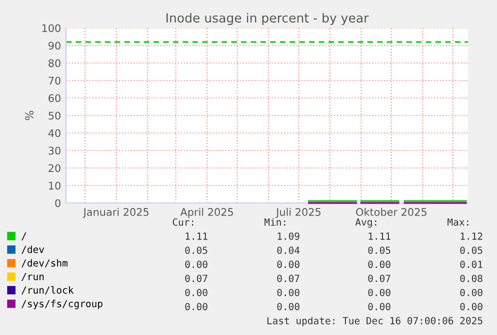 This screenshot has width=497, height=335. What do you see at coordinates (54, 116) in the screenshot?
I see `y-tick-label: 50` at bounding box center [54, 116].